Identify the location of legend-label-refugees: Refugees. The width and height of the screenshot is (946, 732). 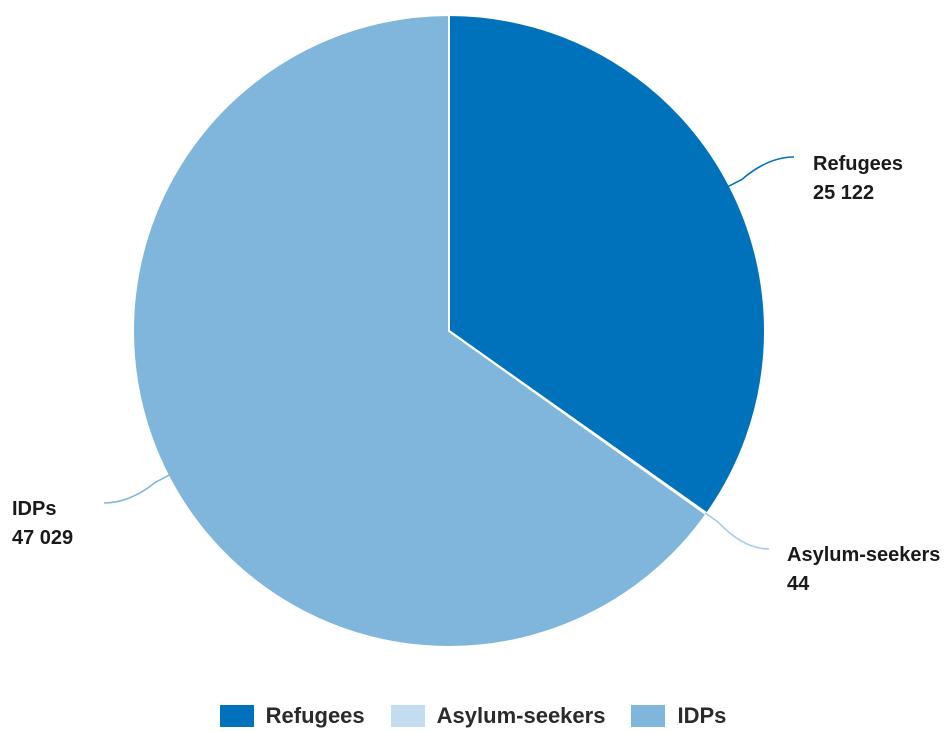
(315, 715).